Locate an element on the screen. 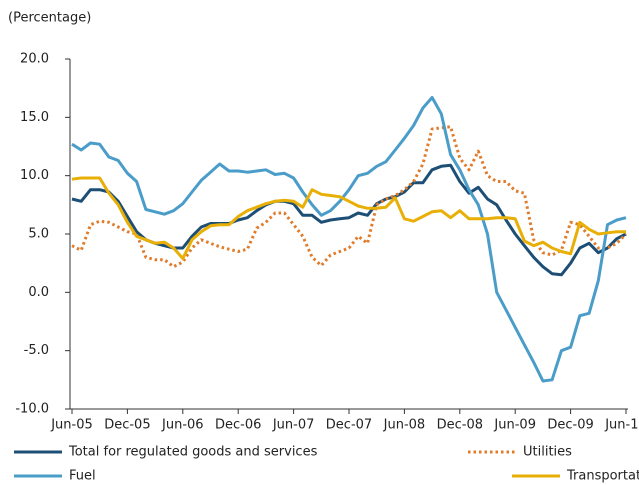 This screenshot has width=639, height=485. x-tick-label: Jun-05 is located at coordinates (71, 425).